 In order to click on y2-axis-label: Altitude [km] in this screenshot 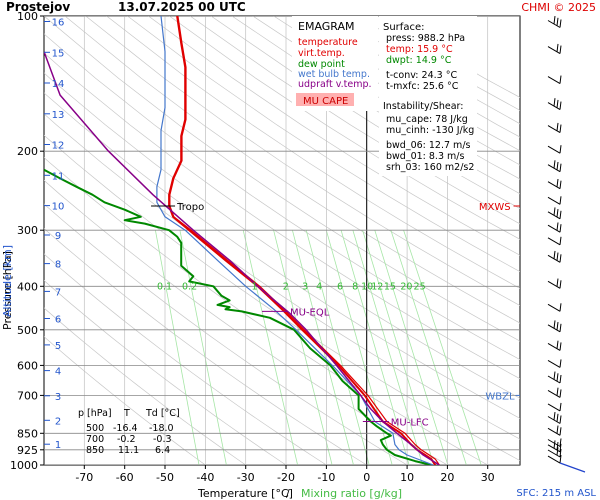, I will do `click(7, 281)`.